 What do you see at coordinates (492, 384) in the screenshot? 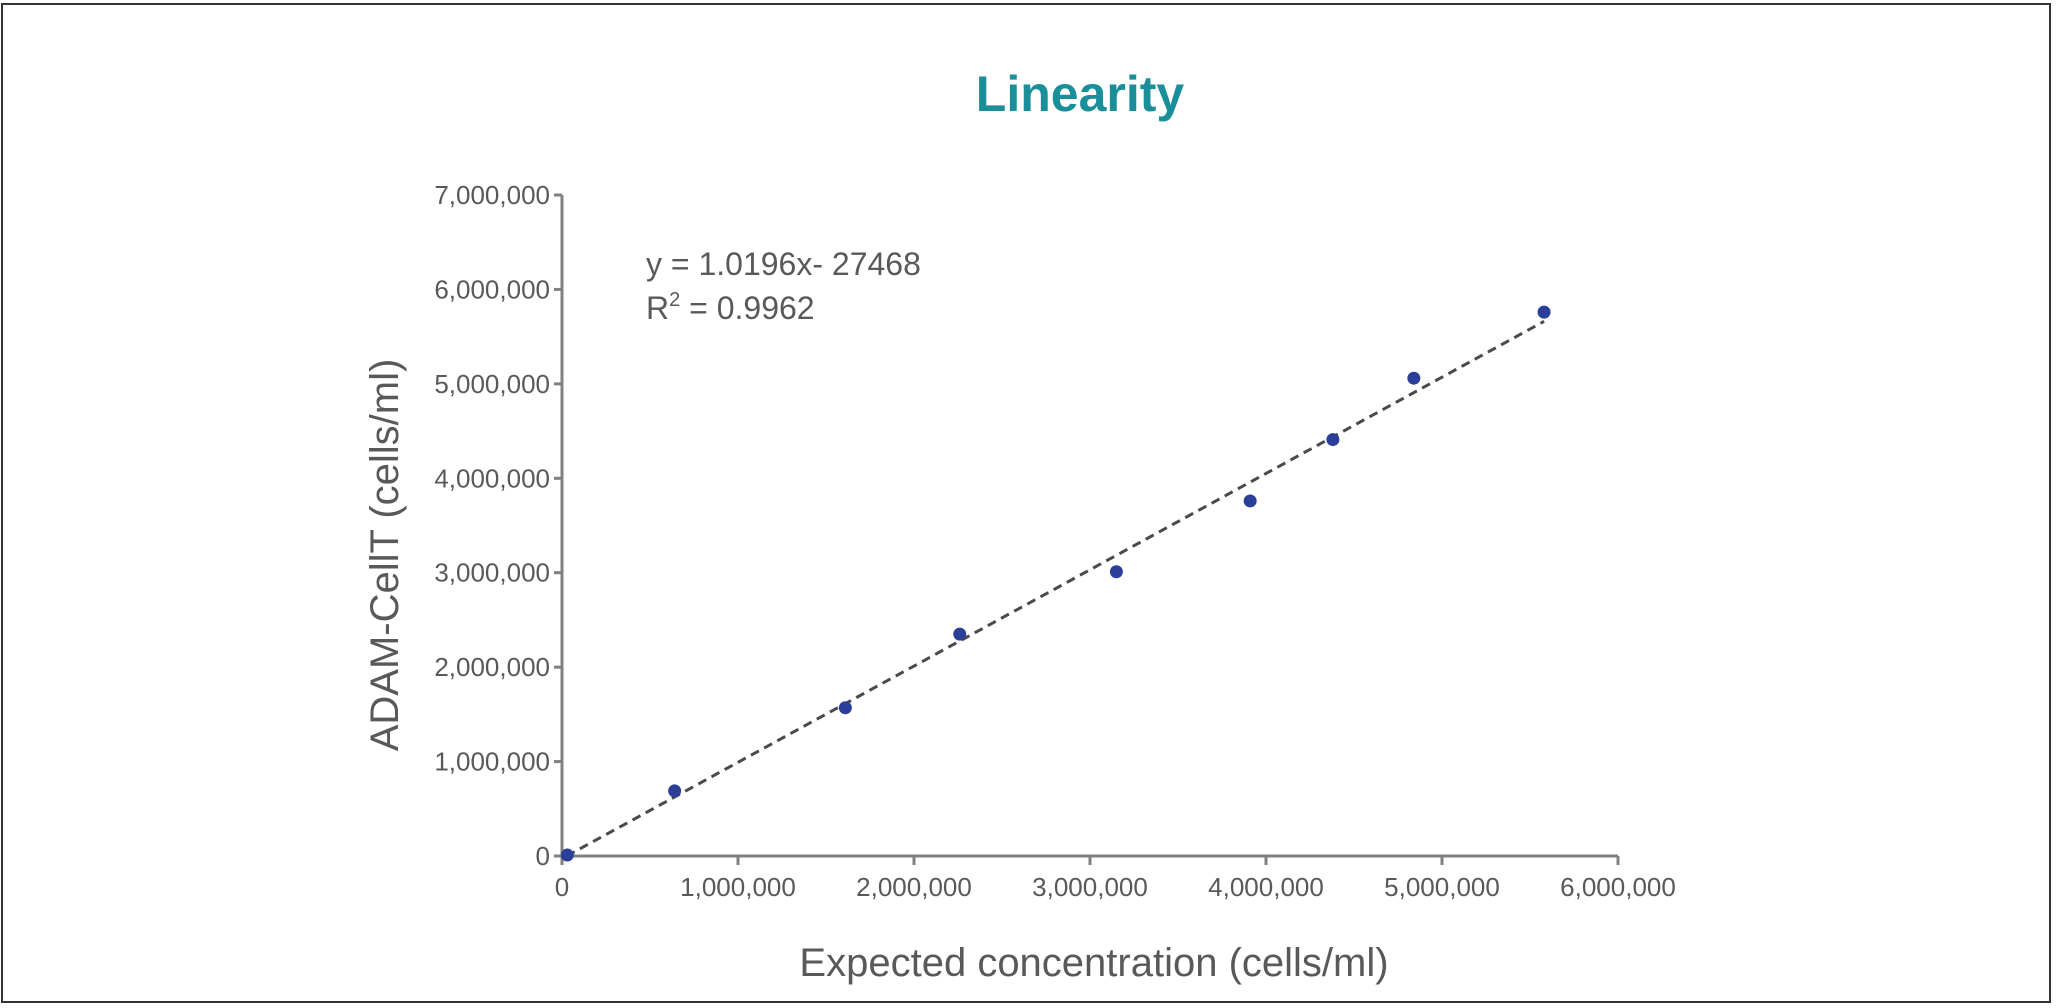
I see `y-tick-label: 5,000,000` at bounding box center [492, 384].